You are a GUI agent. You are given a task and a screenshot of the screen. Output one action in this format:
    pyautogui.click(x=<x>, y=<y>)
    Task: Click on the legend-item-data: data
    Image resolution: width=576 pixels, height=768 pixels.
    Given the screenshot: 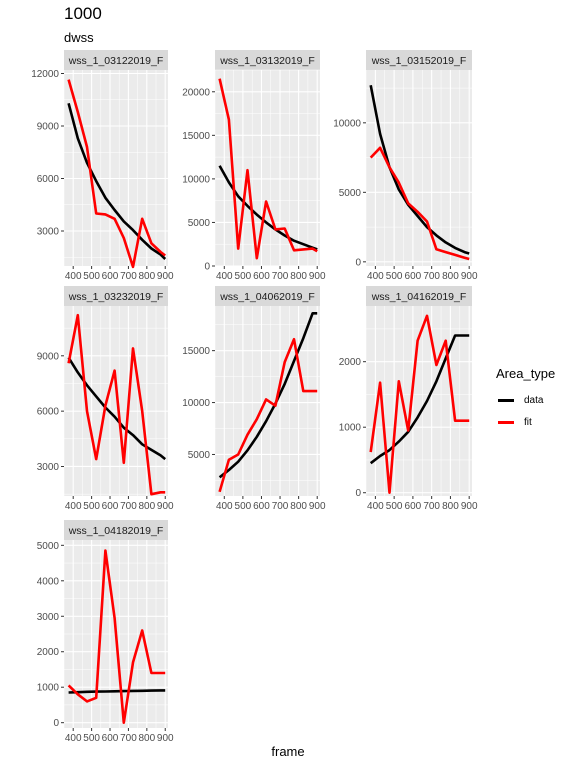 What is the action you would take?
    pyautogui.click(x=525, y=400)
    